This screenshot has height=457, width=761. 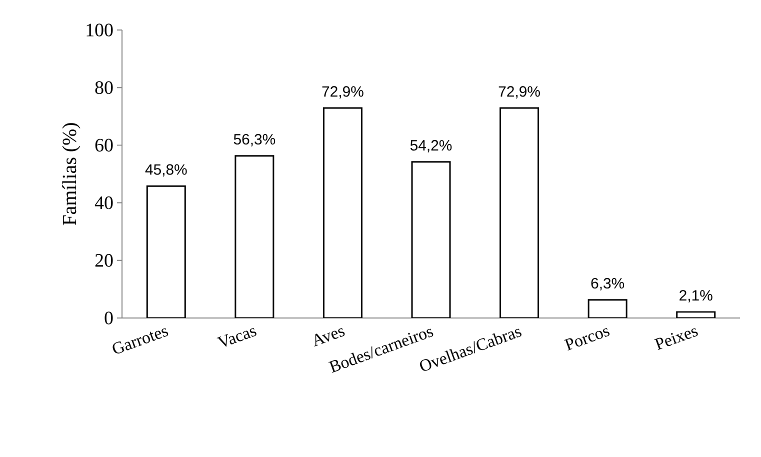 What do you see at coordinates (104, 260) in the screenshot?
I see `y-tick-label: 20` at bounding box center [104, 260].